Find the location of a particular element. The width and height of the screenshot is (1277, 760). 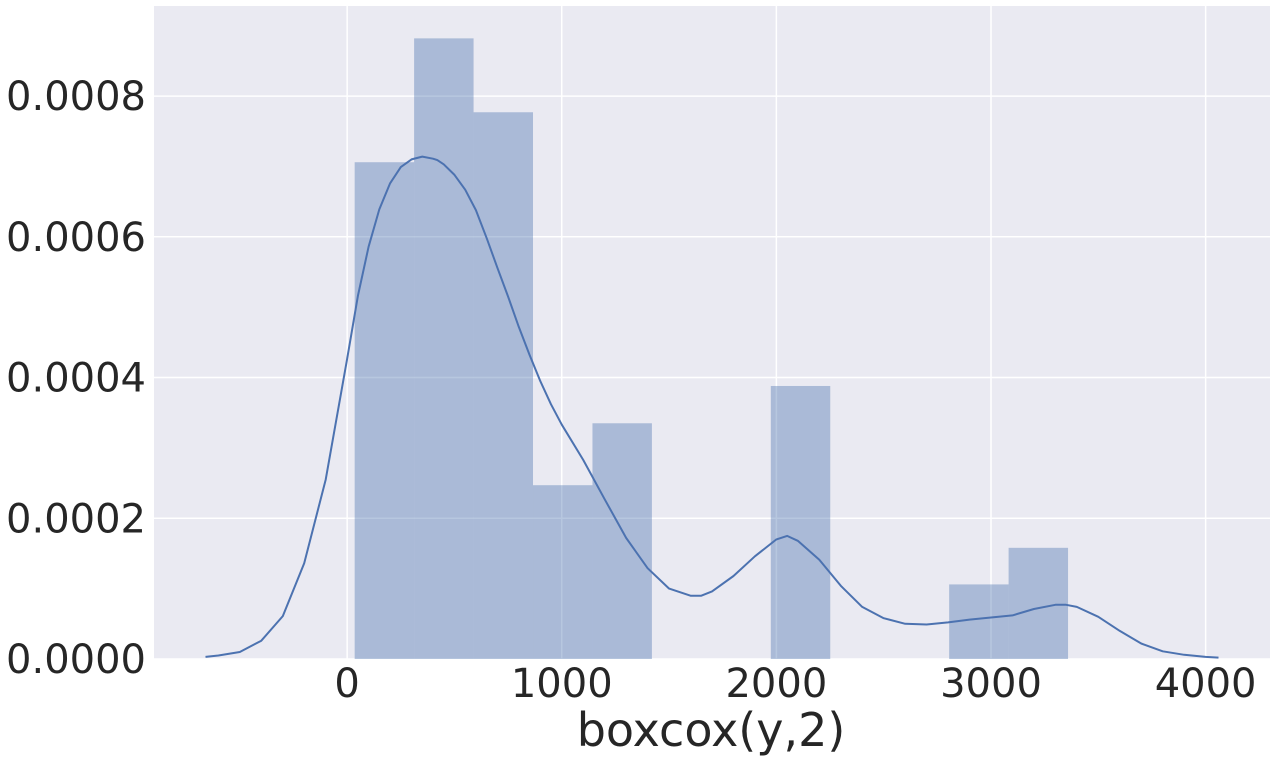

y-tick-label: 0.0002 is located at coordinates (76, 519).